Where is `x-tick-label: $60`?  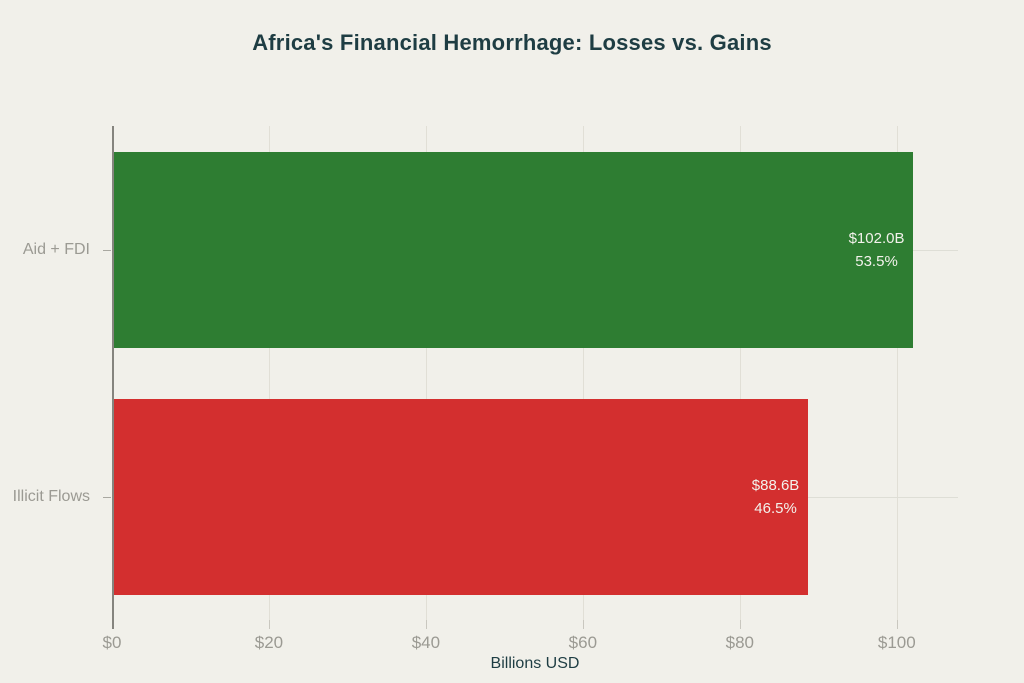
x-tick-label: $60 is located at coordinates (583, 642).